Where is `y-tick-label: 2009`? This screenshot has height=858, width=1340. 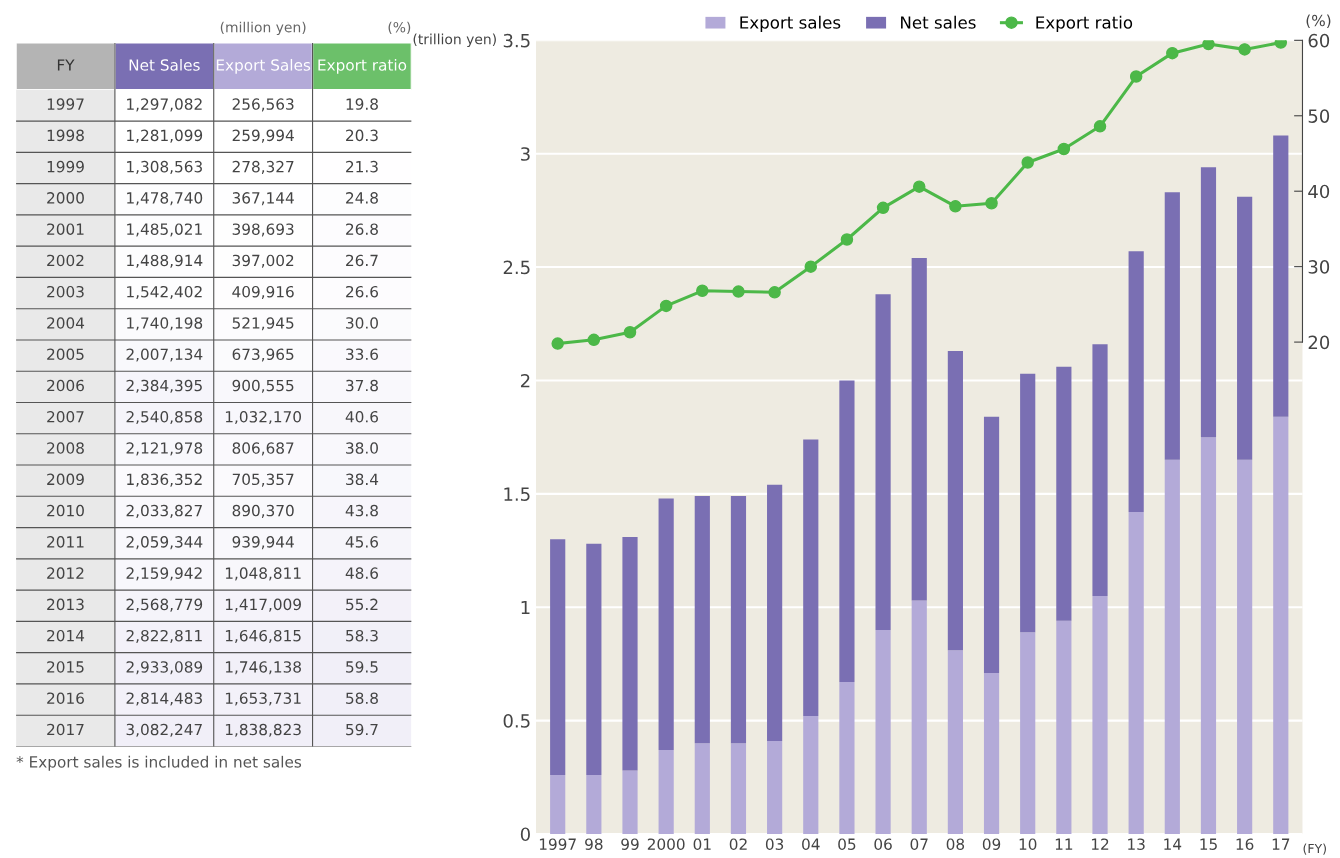
y-tick-label: 2009 is located at coordinates (65, 479).